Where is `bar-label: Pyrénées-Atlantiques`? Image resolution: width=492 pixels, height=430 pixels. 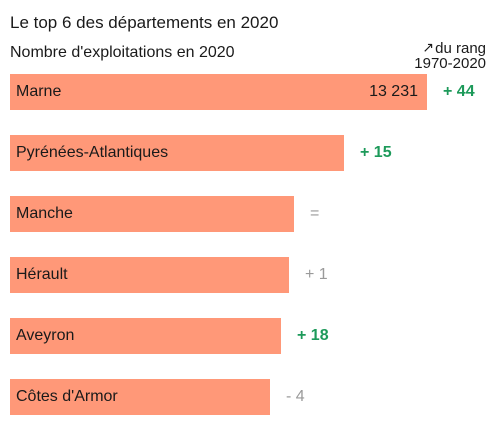
bar-label: Pyrénées-Atlantiques is located at coordinates (92, 152).